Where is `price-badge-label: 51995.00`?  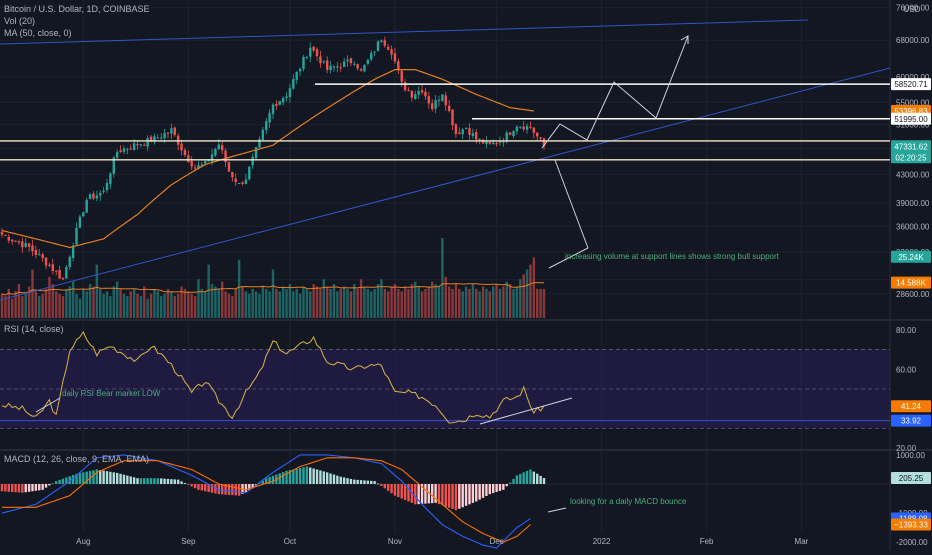
price-badge-label: 51995.00 is located at coordinates (911, 119).